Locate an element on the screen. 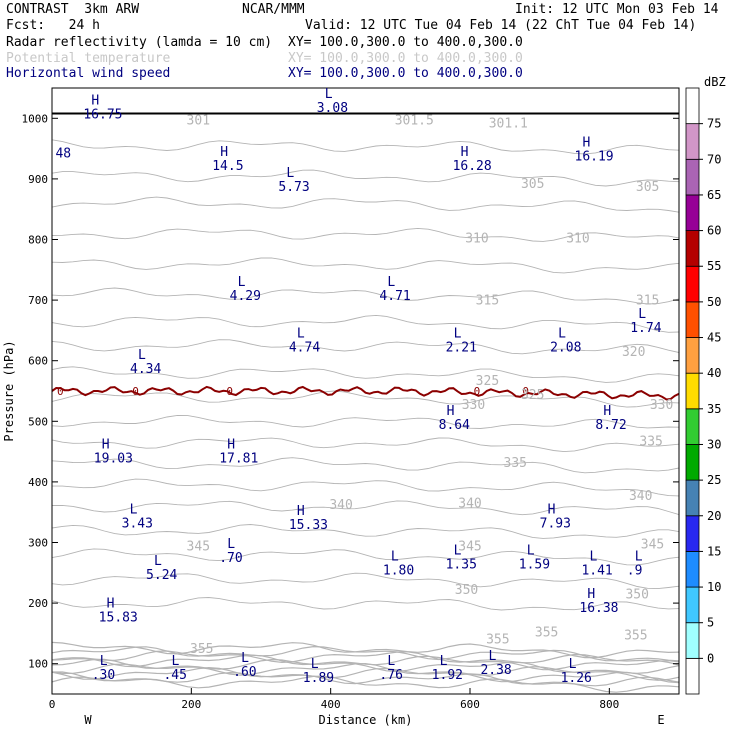 This screenshot has height=740, width=740. wind-extremum-value: 16.28 is located at coordinates (472, 166).